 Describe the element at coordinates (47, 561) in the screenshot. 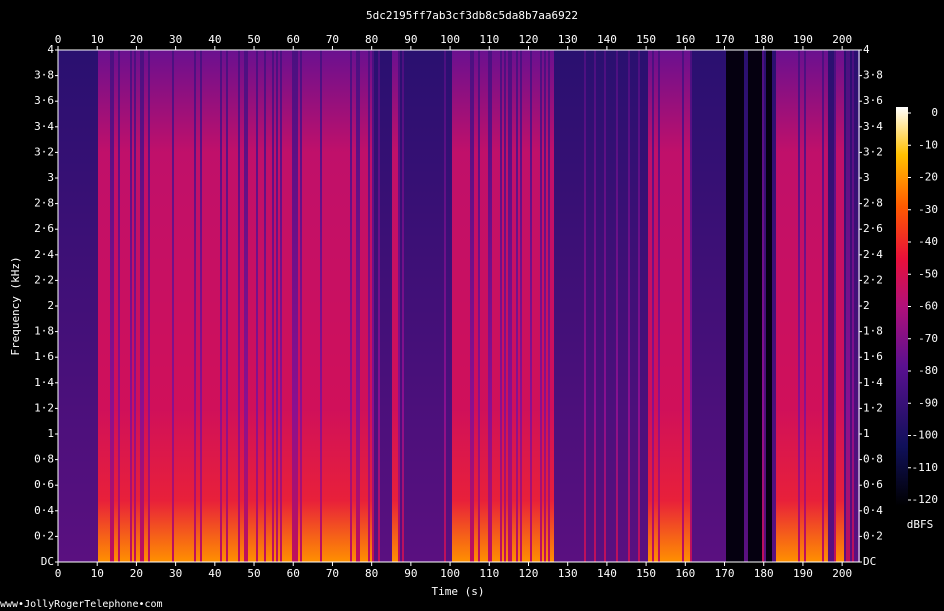

I see `y-tick-label: DC` at that location.